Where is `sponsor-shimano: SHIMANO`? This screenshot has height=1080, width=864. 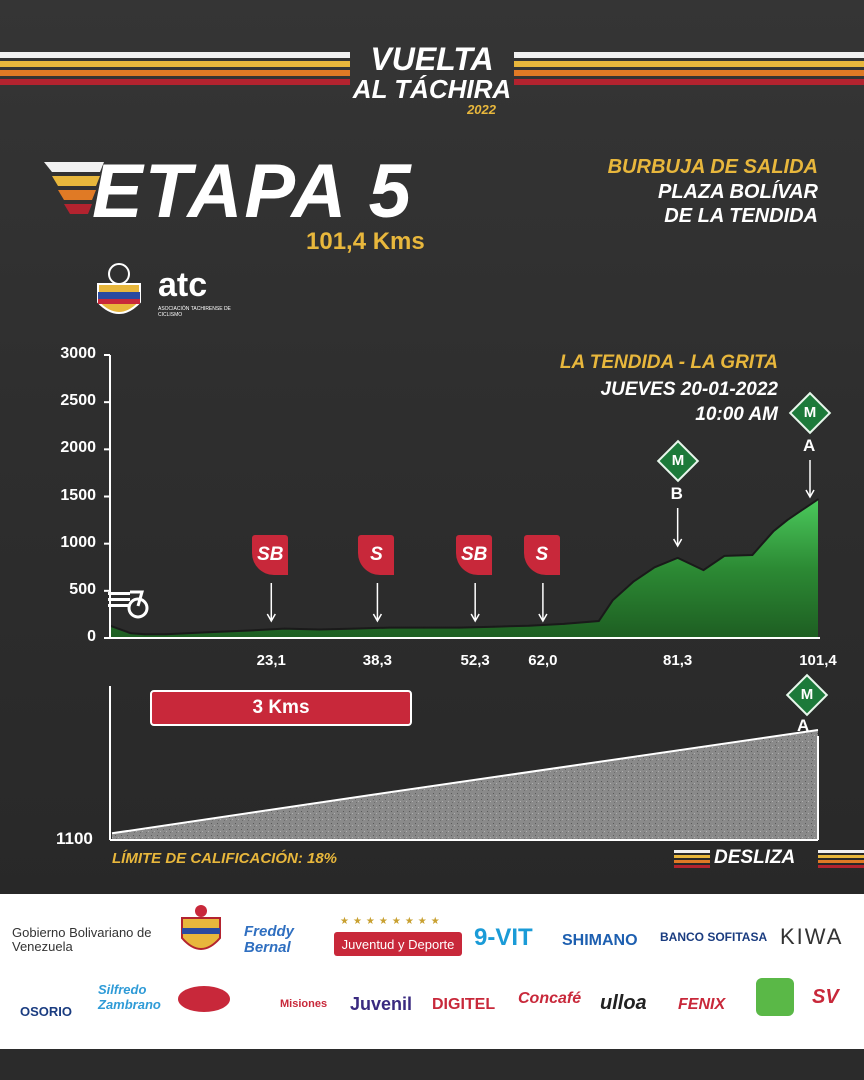 sponsor-shimano: SHIMANO is located at coordinates (600, 940).